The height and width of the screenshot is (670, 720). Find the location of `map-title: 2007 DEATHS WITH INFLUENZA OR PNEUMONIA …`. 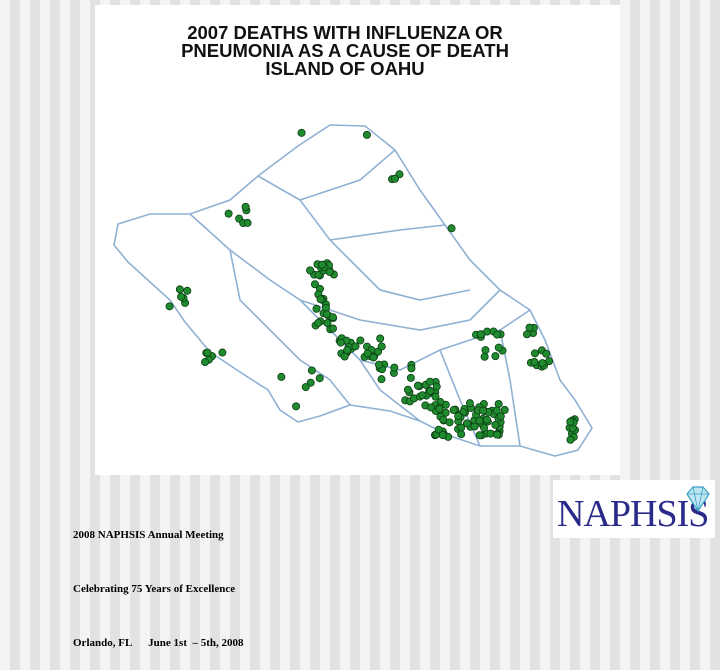

map-title: 2007 DEATHS WITH INFLUENZA OR PNEUMONIA … is located at coordinates (345, 50).